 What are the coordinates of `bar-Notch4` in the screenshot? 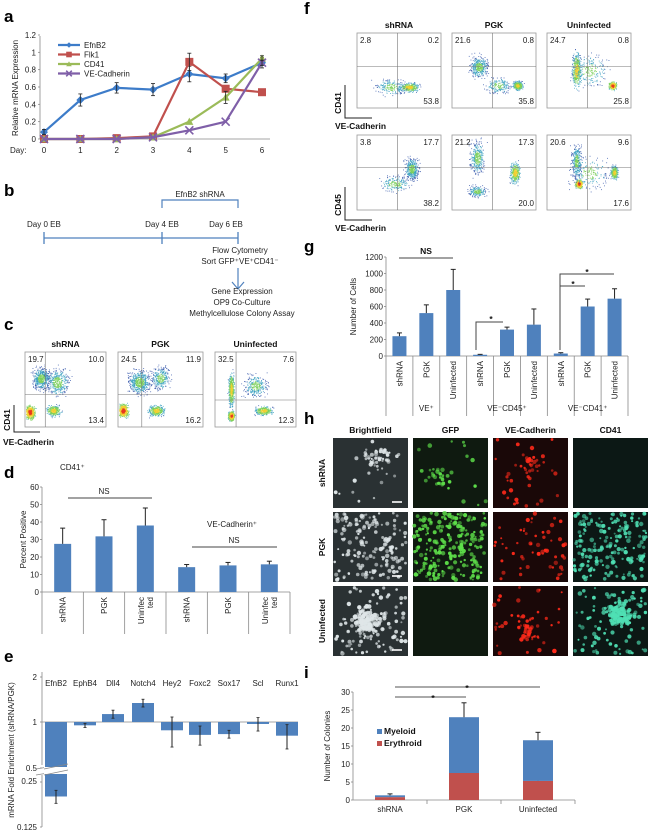 It's located at (143, 712).